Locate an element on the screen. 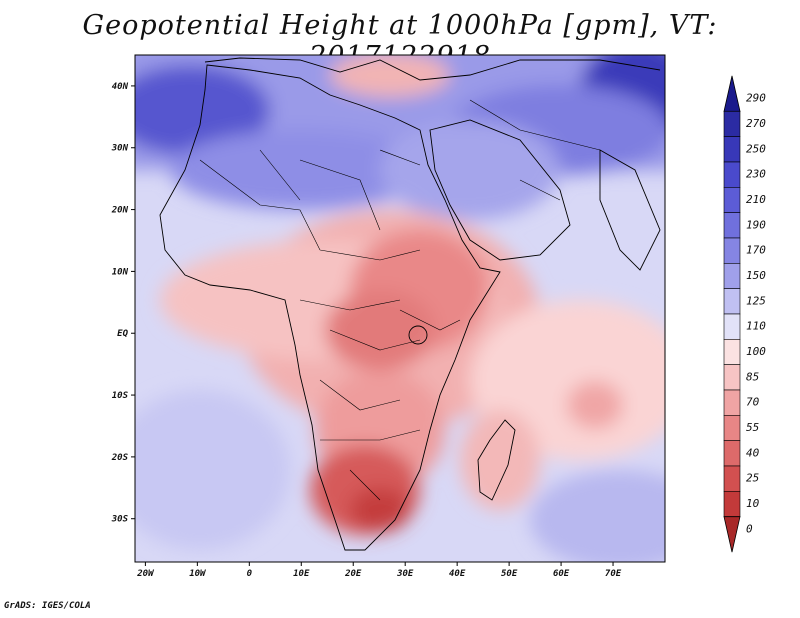 Image resolution: width=800 pixels, height=618 pixels. lat-label: 30S is located at coordinates (120, 520).